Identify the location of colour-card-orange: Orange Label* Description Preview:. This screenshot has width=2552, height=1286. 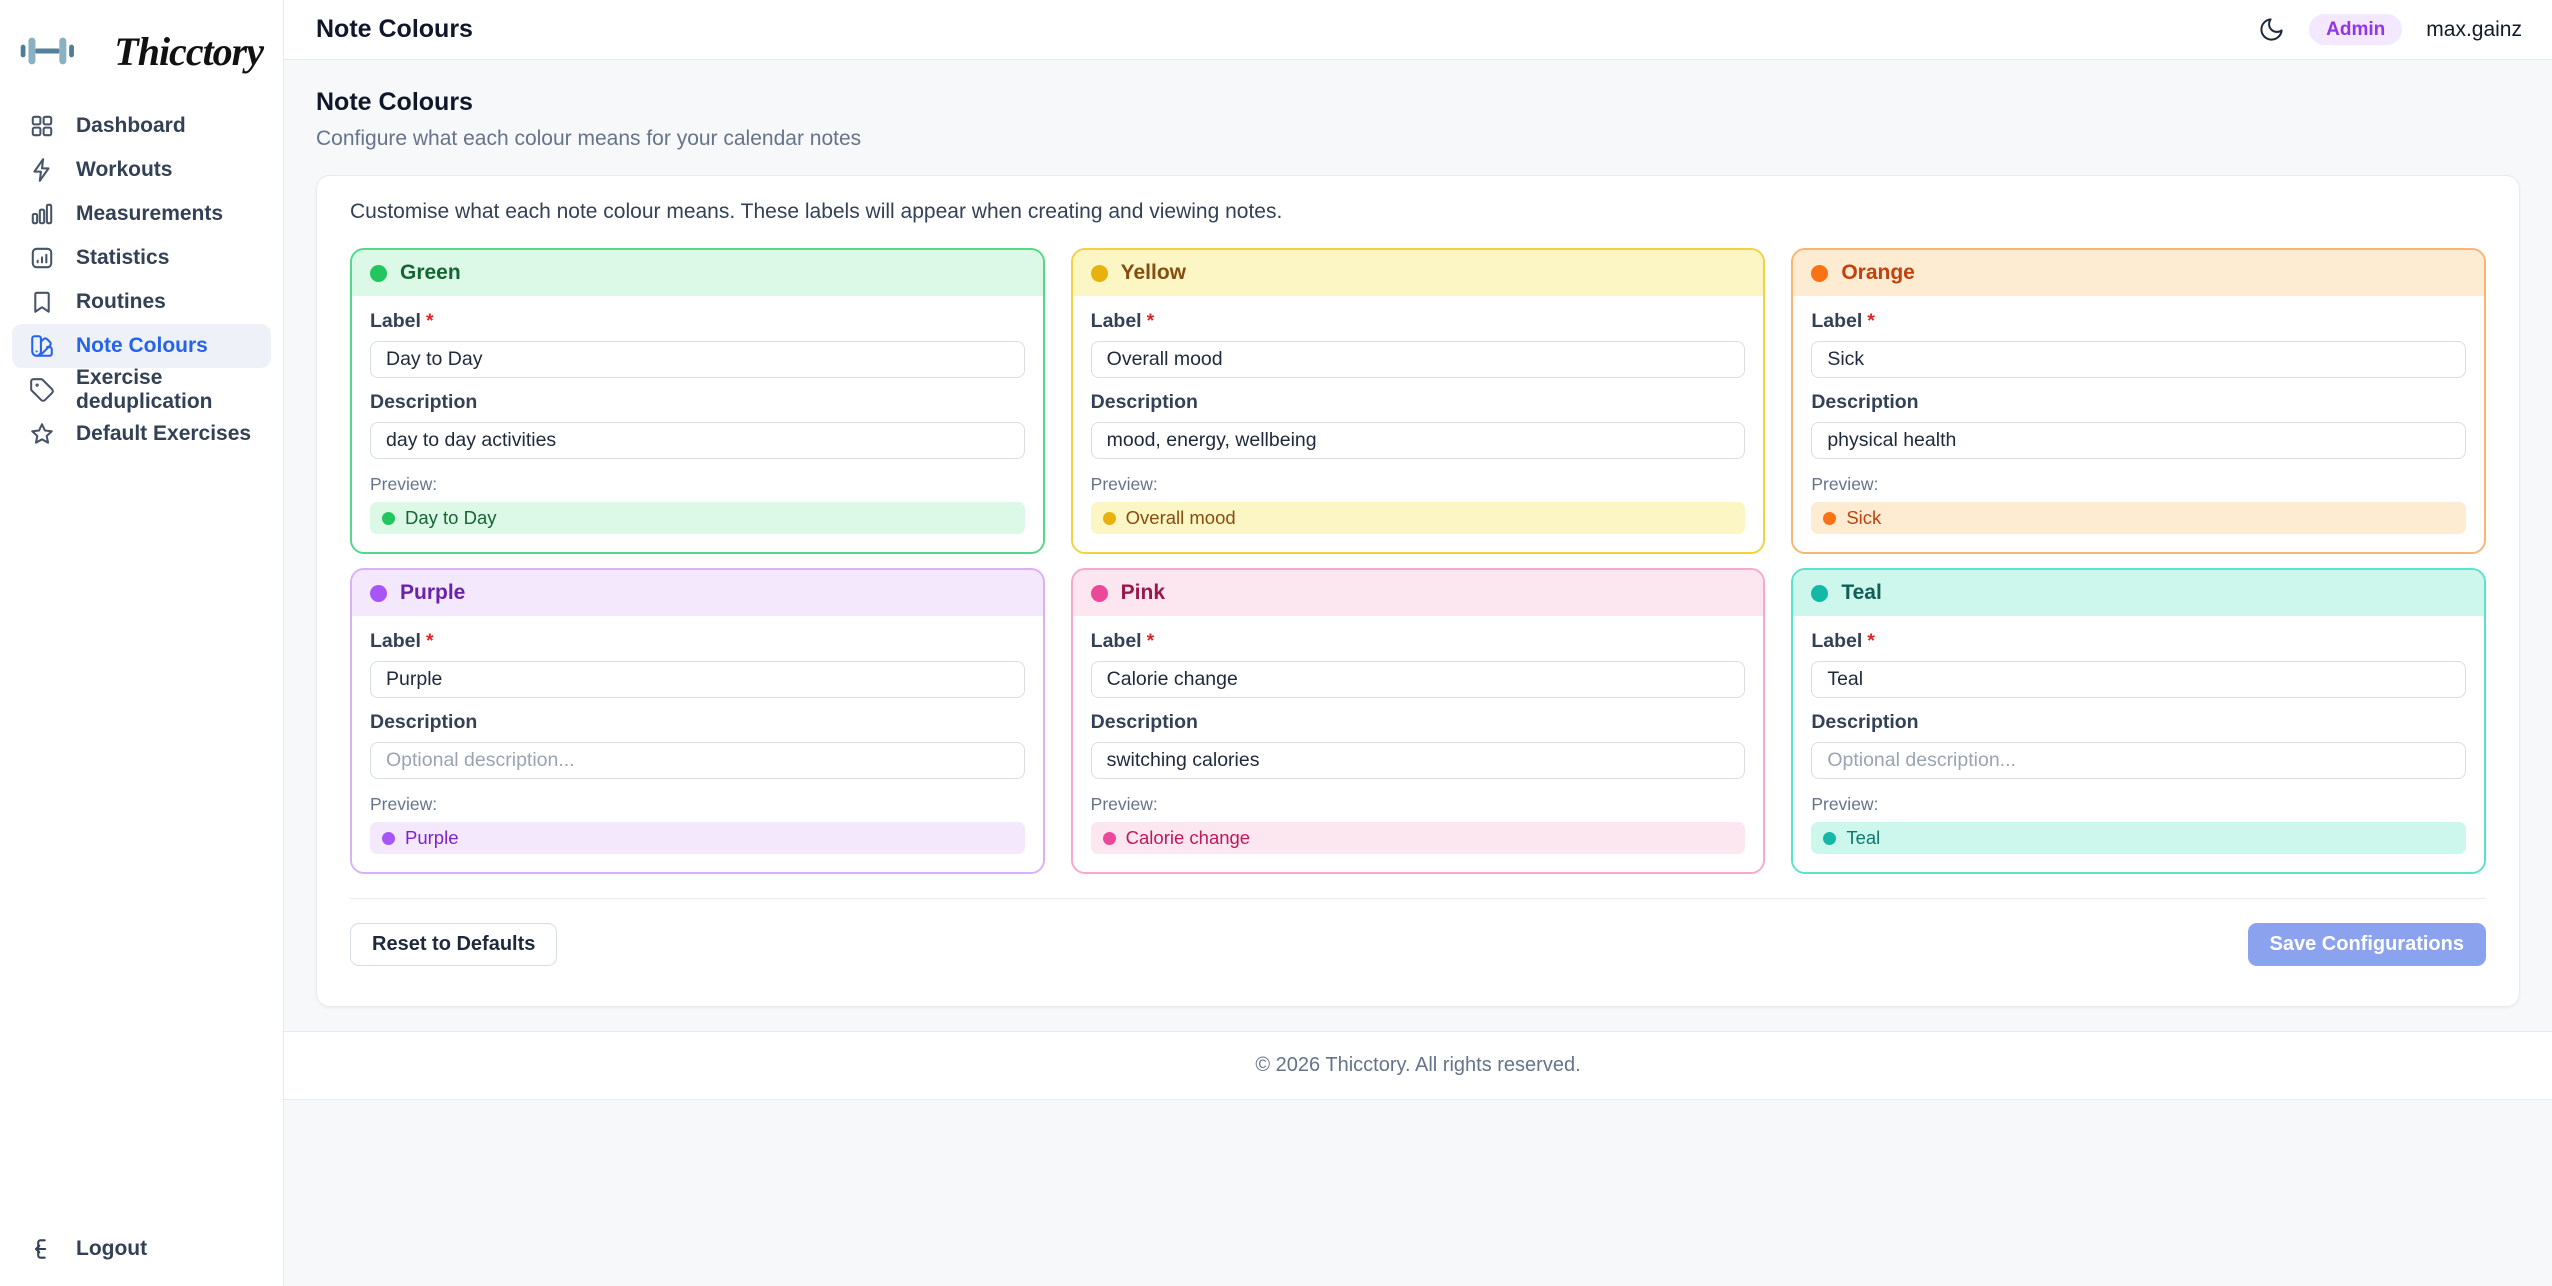
(2138, 401).